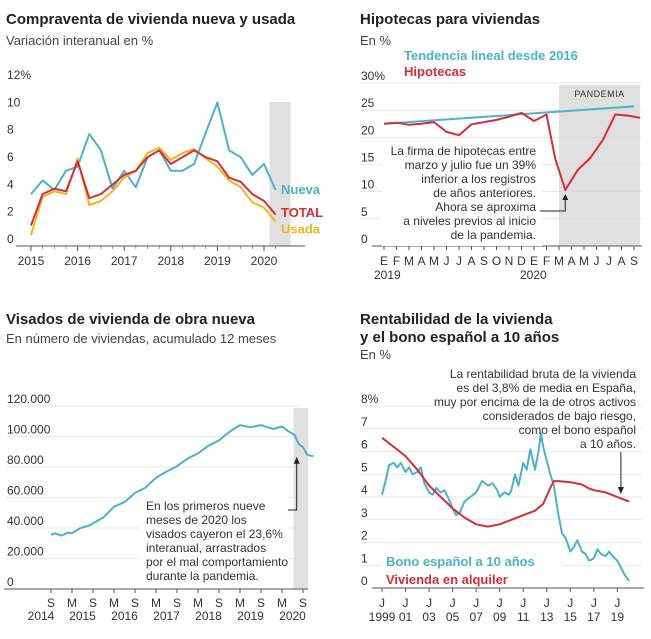  Describe the element at coordinates (130, 319) in the screenshot. I see `chart-title: Visados de vivienda de obra nueva` at that location.